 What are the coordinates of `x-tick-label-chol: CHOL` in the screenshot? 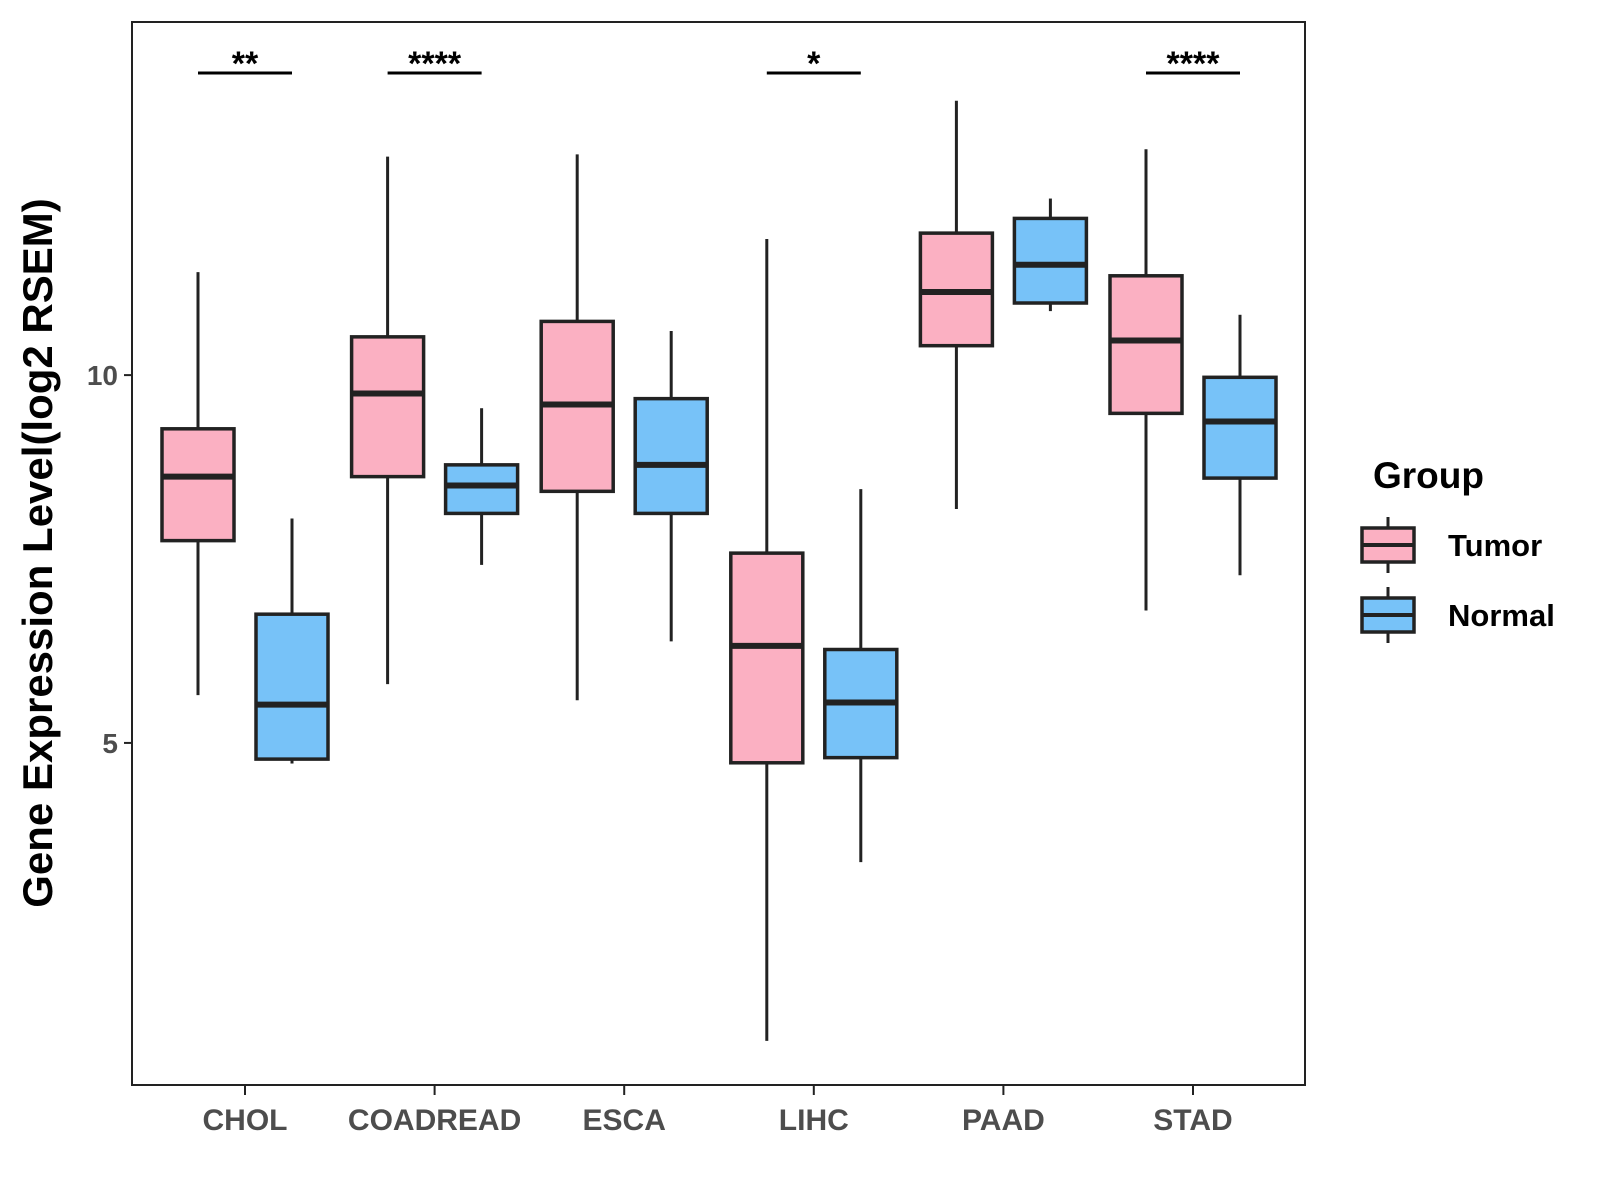 It's located at (245, 1120).